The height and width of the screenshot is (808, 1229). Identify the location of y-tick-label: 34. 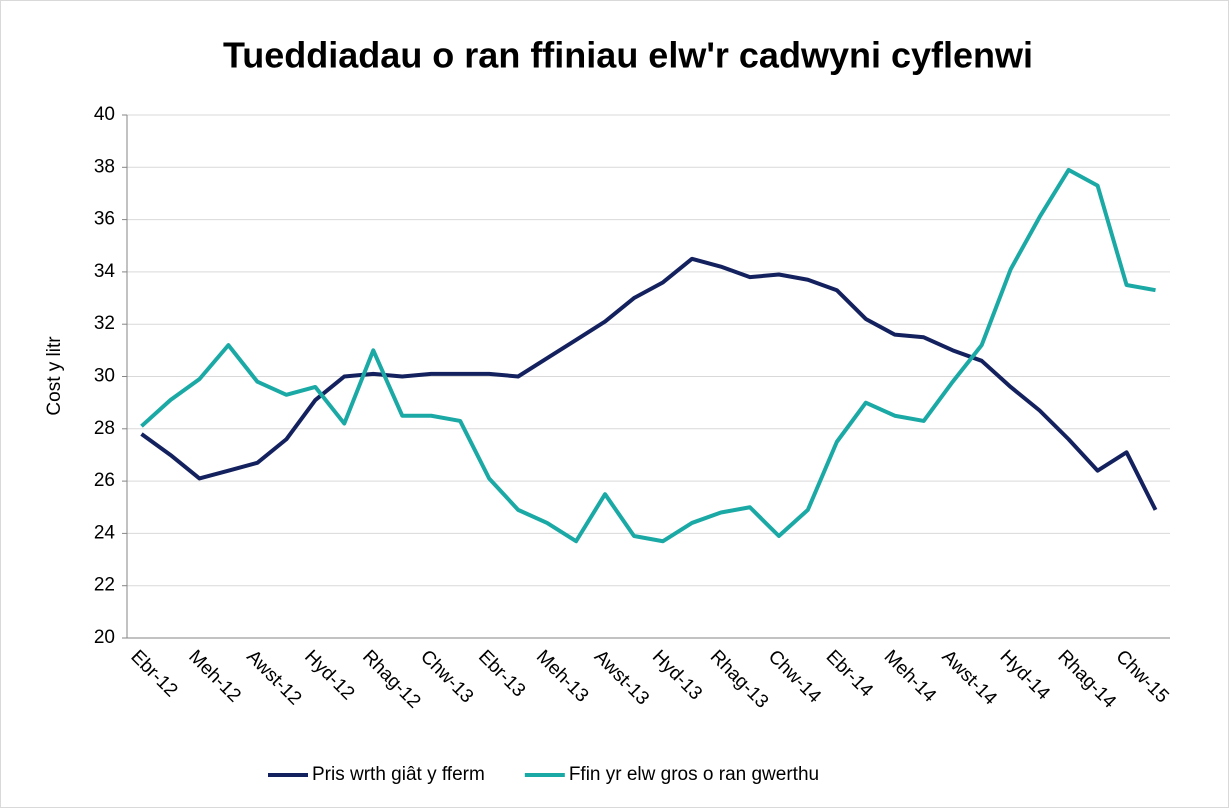
(105, 271).